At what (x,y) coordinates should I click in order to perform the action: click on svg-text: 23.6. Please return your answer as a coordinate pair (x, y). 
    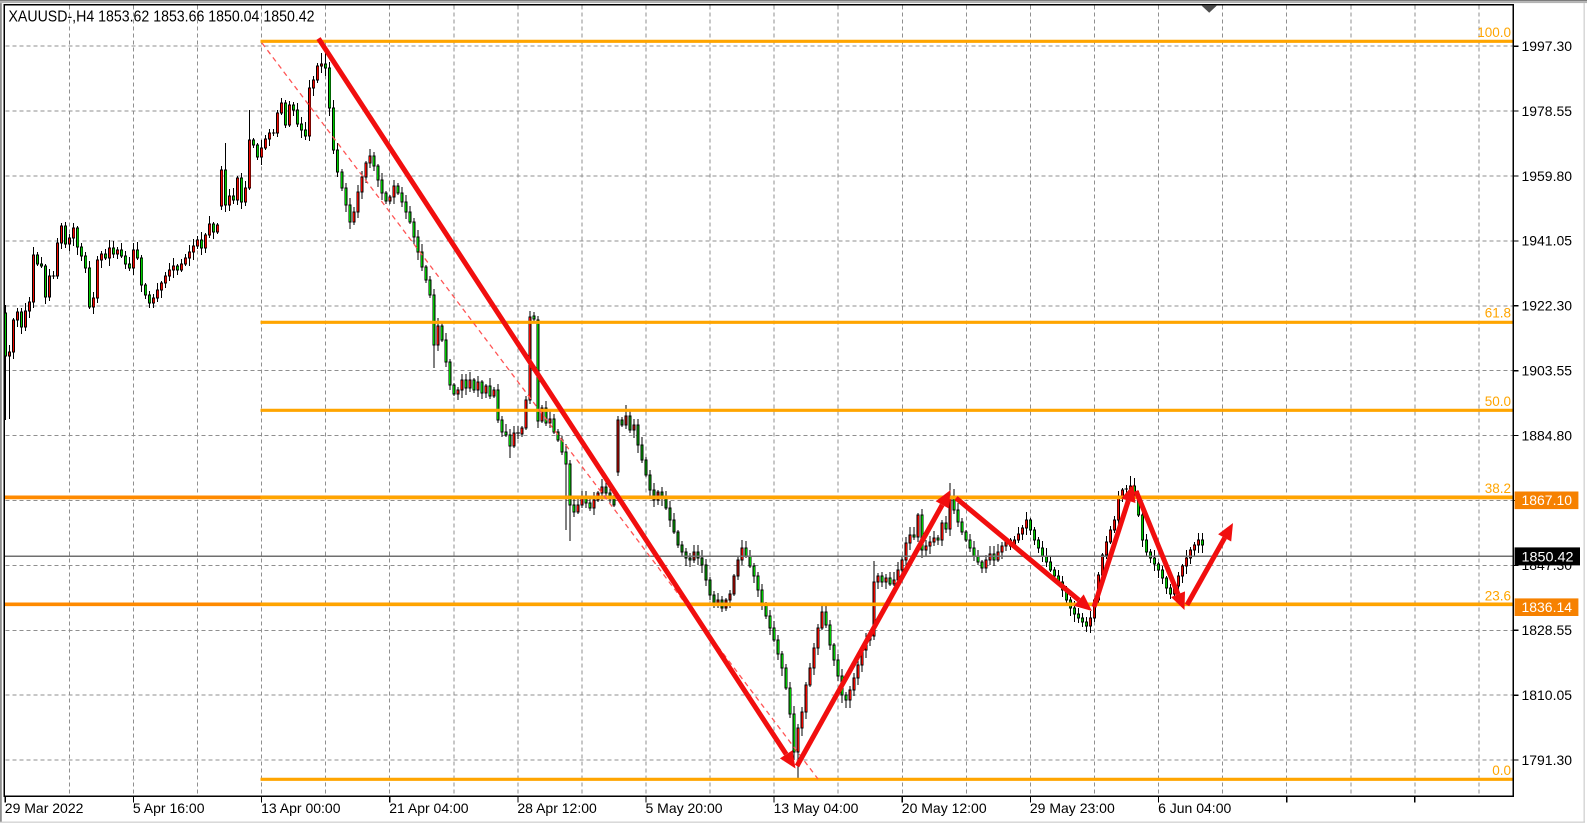
    Looking at the image, I should click on (1498, 596).